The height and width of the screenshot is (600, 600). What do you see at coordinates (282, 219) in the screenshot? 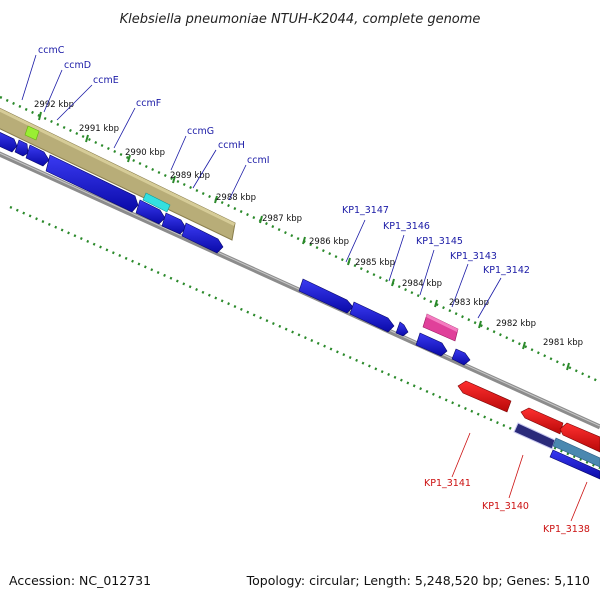
I see `tick-label: 2987 kbp` at bounding box center [282, 219].